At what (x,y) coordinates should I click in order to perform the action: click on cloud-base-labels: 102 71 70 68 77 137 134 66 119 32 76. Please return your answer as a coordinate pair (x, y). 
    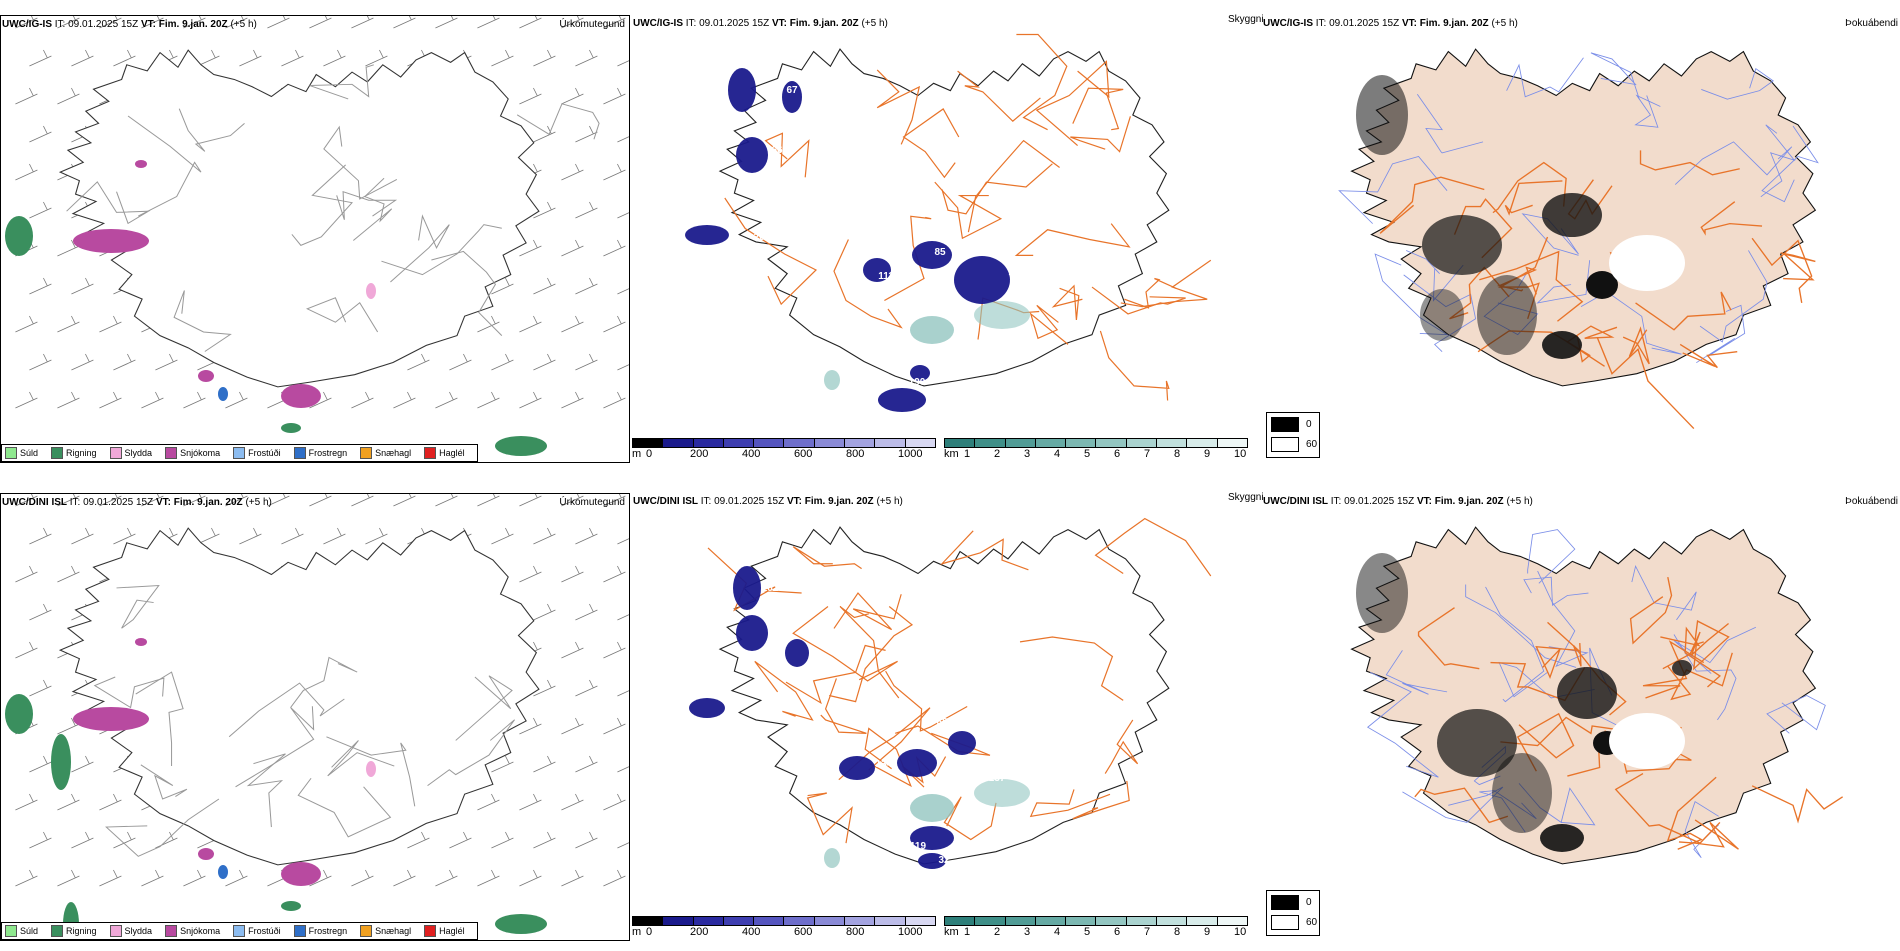
    Looking at the image, I should click on (884, 733).